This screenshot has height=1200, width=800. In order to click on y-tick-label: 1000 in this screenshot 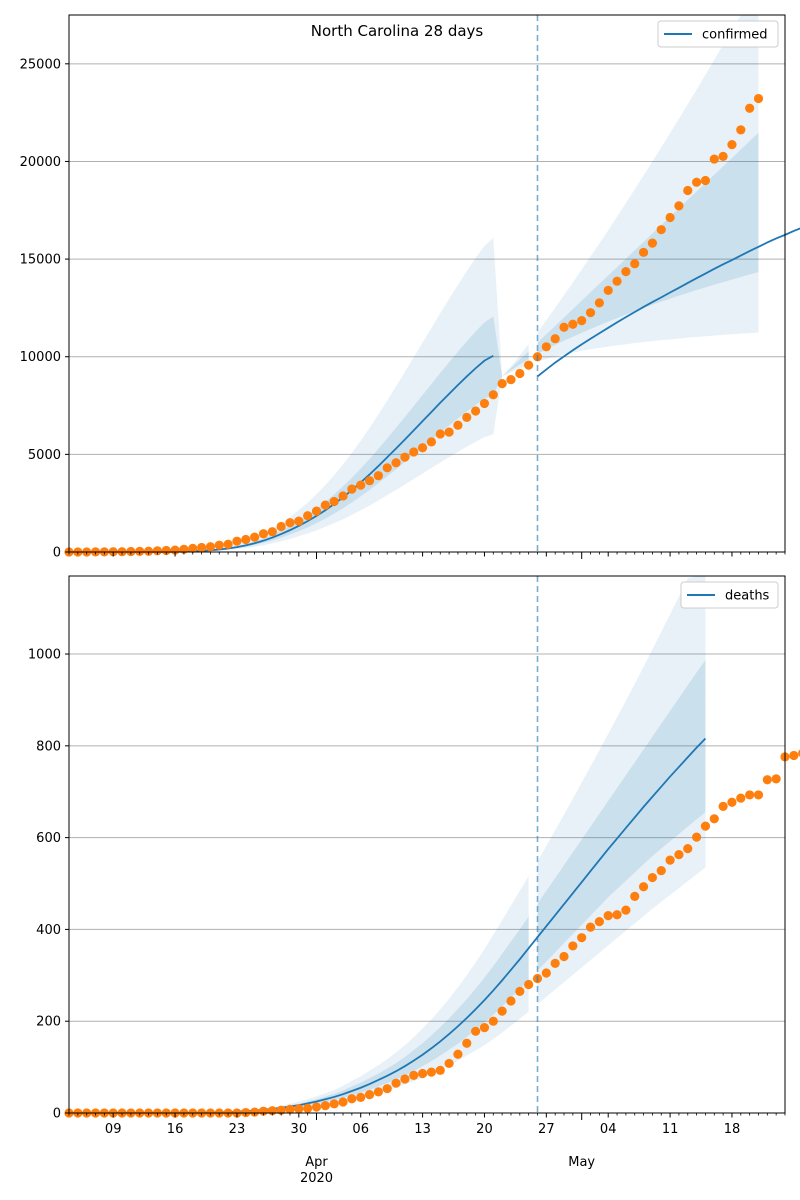, I will do `click(44, 655)`.